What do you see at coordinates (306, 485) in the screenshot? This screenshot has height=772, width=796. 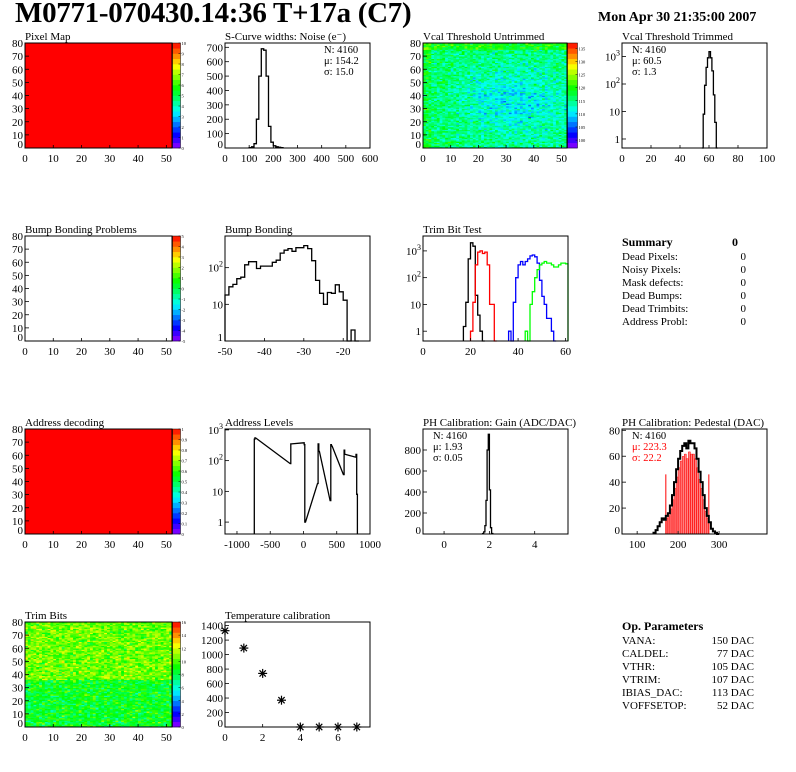 I see `histogram-series` at bounding box center [306, 485].